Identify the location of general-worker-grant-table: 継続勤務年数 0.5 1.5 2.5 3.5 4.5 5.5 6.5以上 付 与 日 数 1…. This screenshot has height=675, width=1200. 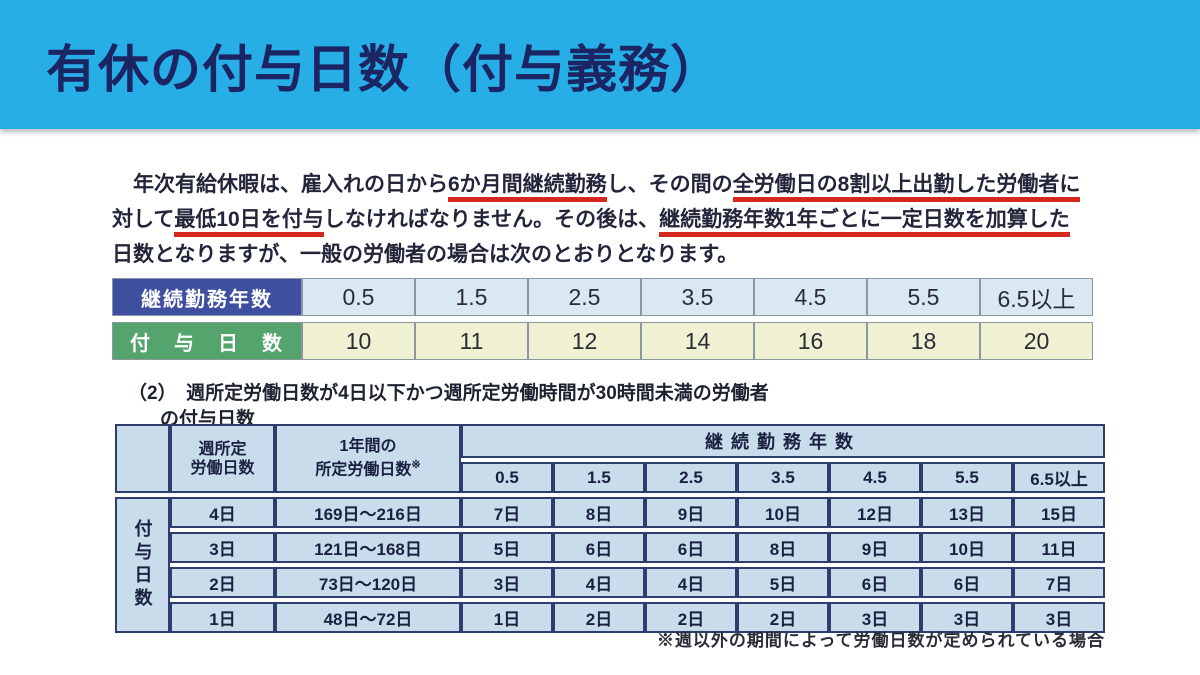
(602, 319).